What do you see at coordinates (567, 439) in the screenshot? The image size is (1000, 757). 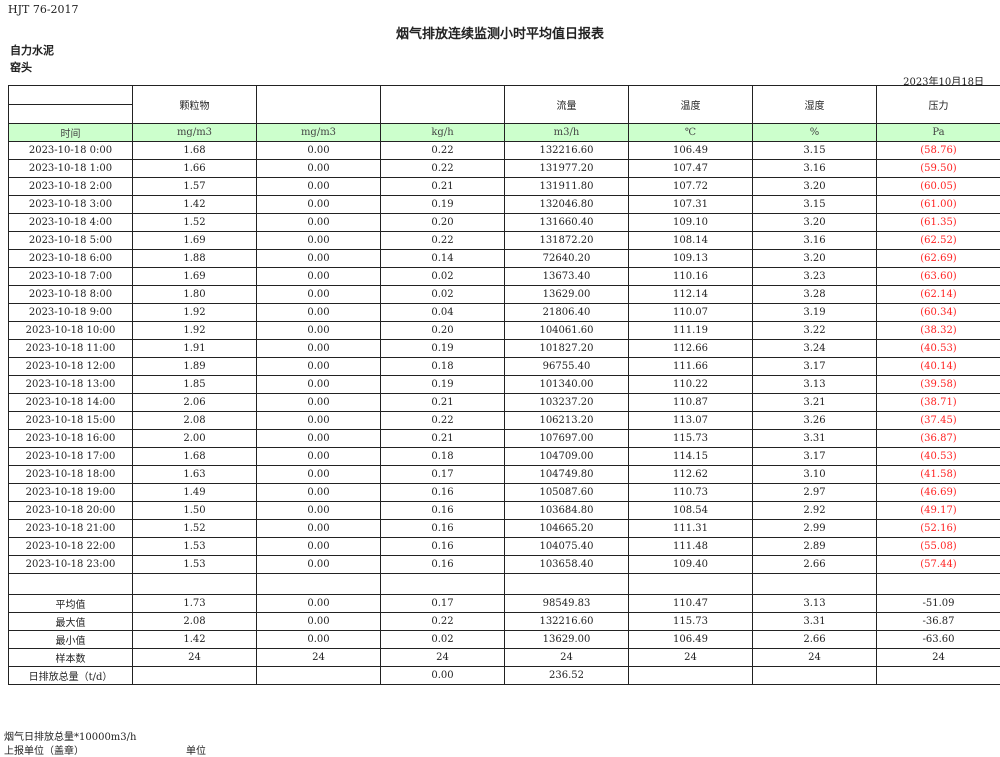 I see `table-cell: 107697.00` at bounding box center [567, 439].